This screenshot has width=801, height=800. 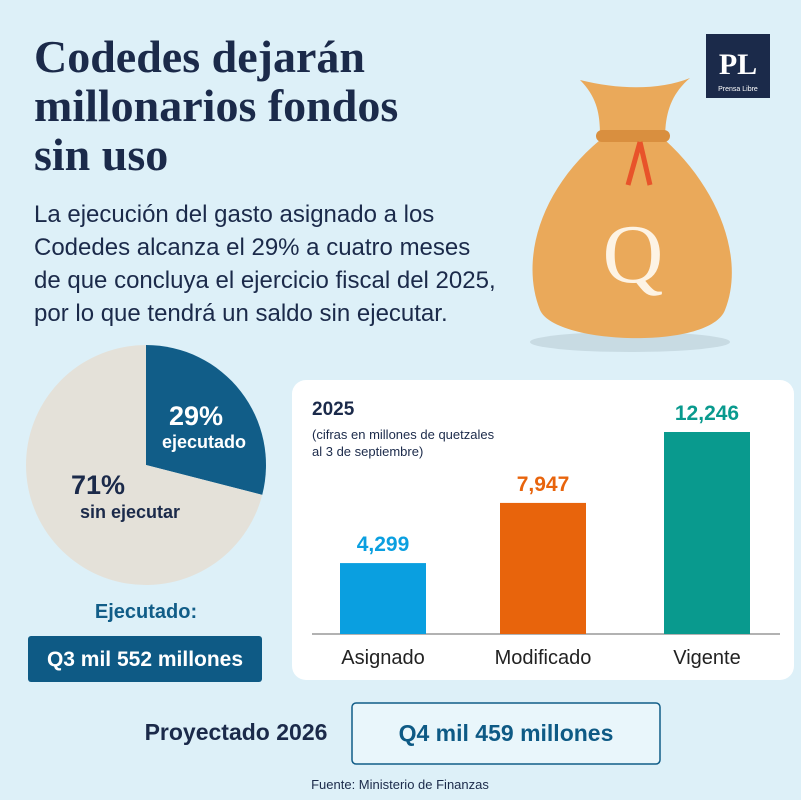 What do you see at coordinates (543, 658) in the screenshot?
I see `x-tick-label: Modificado` at bounding box center [543, 658].